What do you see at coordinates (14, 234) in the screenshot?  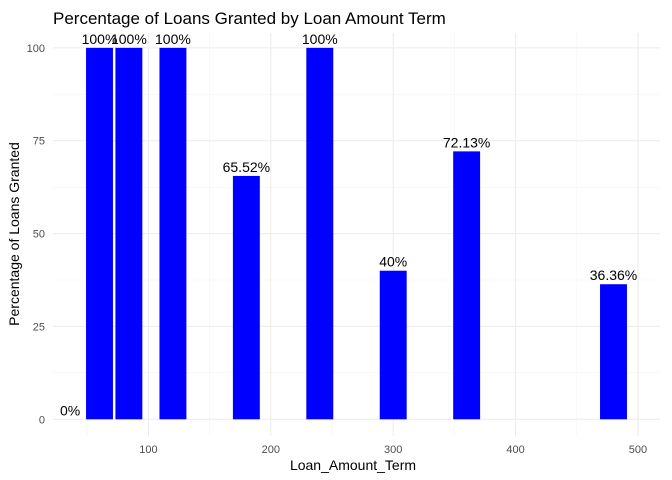 I see `y-axis-title: Percentage of Loans Granted` at bounding box center [14, 234].